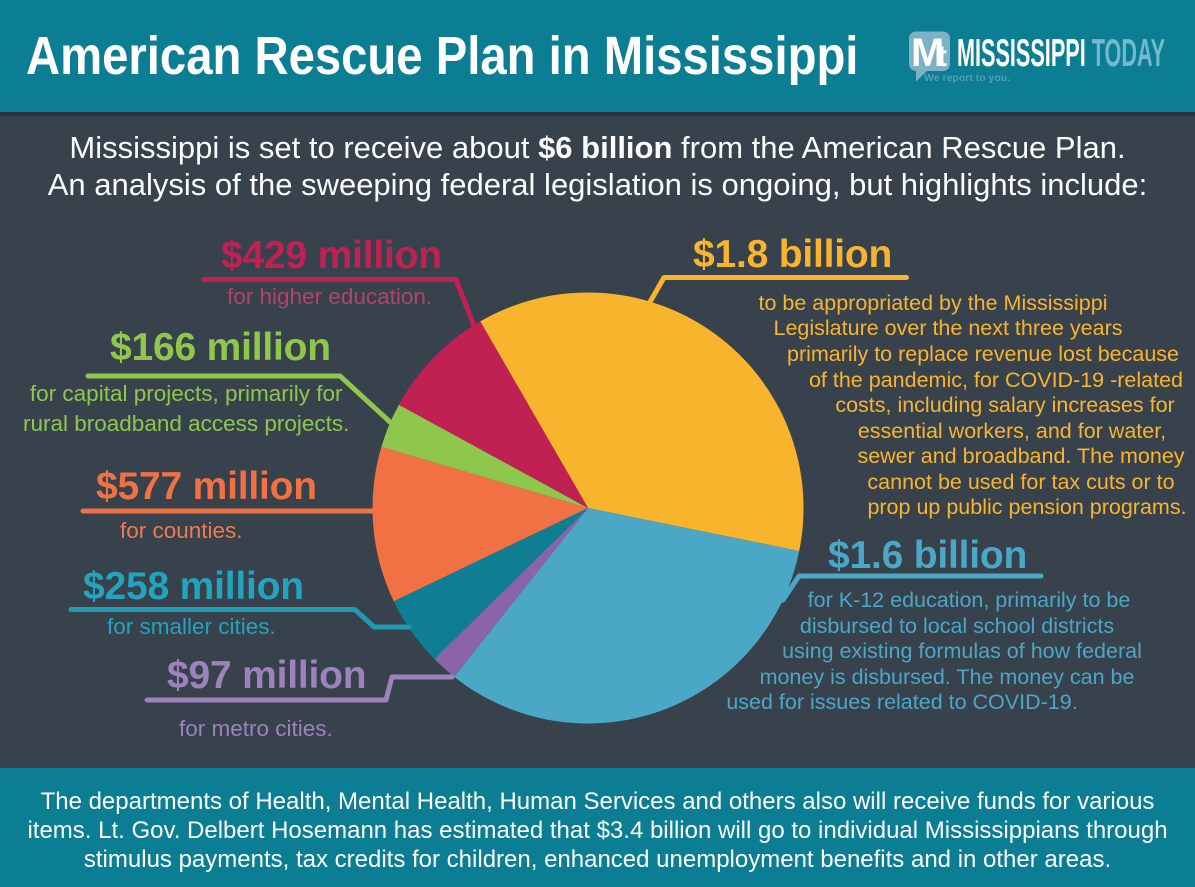 This screenshot has width=1195, height=887. I want to click on svg-text: M, so click(927, 53).